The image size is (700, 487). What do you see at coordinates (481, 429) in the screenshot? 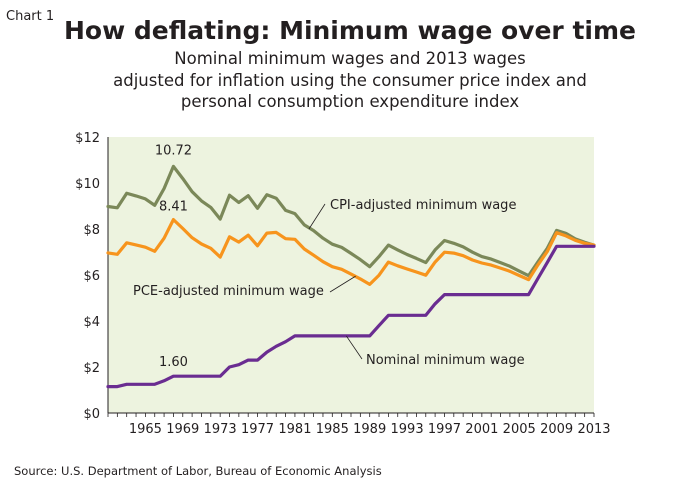
I see `x-tick-label: 2001` at bounding box center [481, 429].